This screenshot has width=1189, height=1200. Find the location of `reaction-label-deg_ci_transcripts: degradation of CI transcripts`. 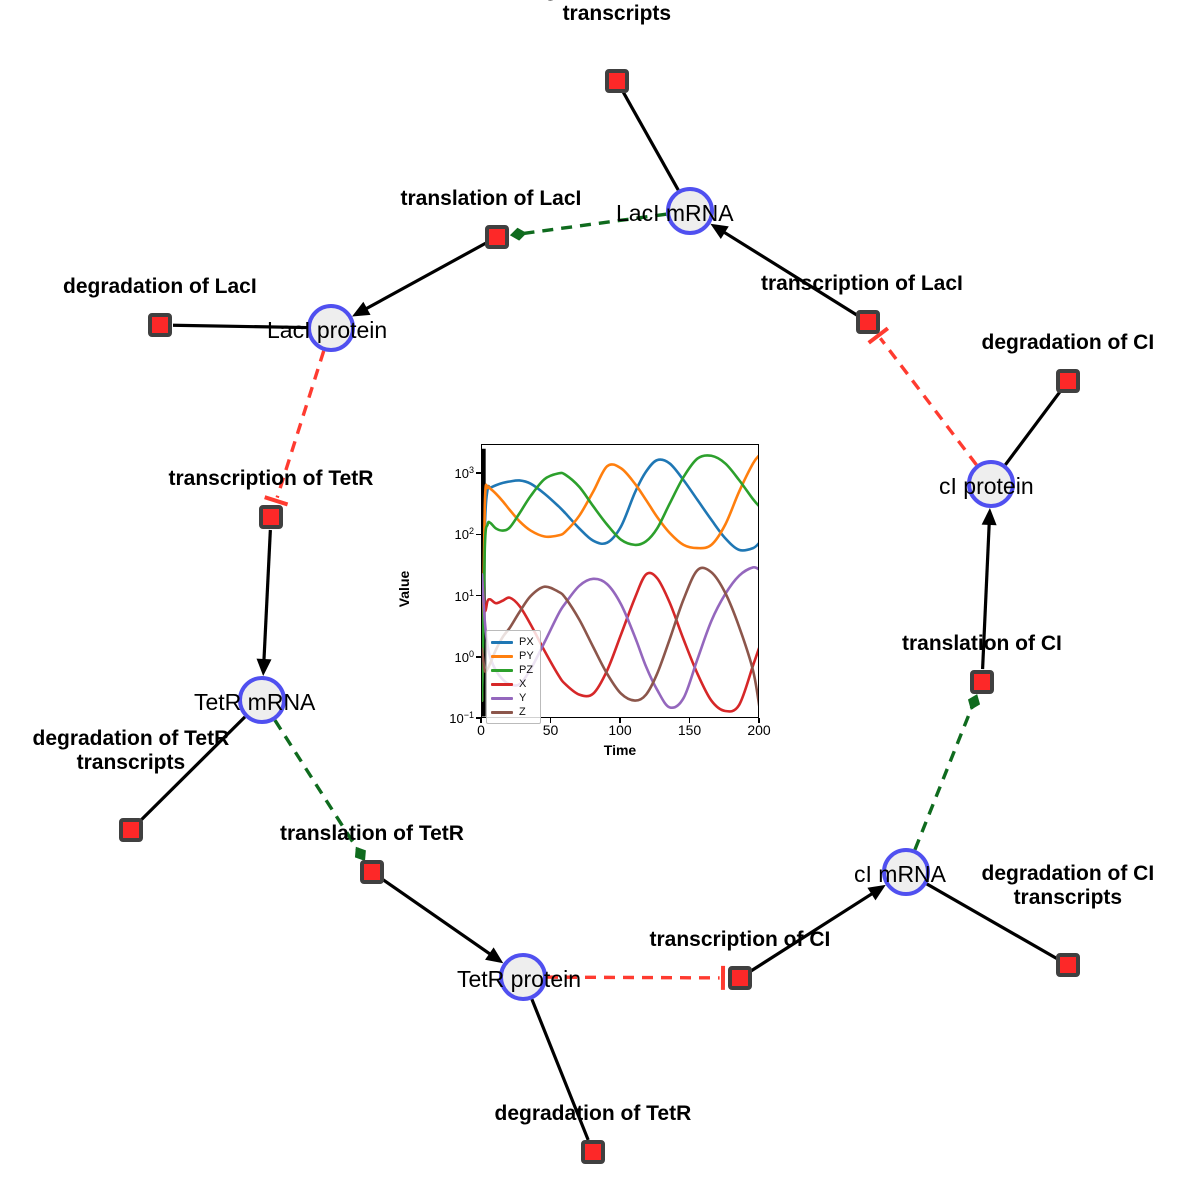

reaction-label-deg_ci_transcripts: degradation of CI transcripts is located at coordinates (1068, 885).